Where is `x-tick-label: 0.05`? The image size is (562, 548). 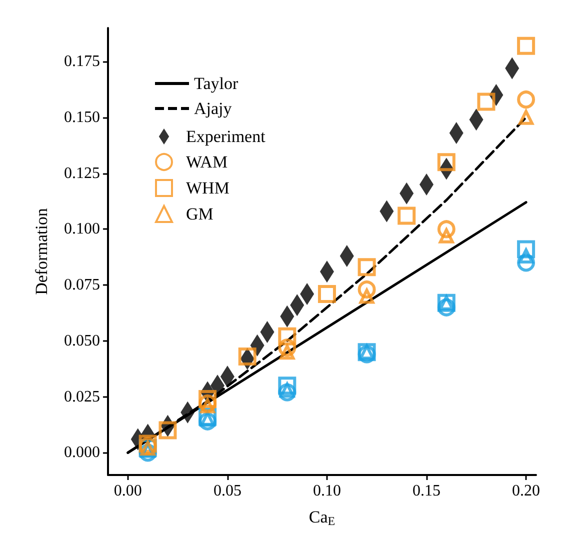
x-tick-label: 0.05 is located at coordinates (227, 491).